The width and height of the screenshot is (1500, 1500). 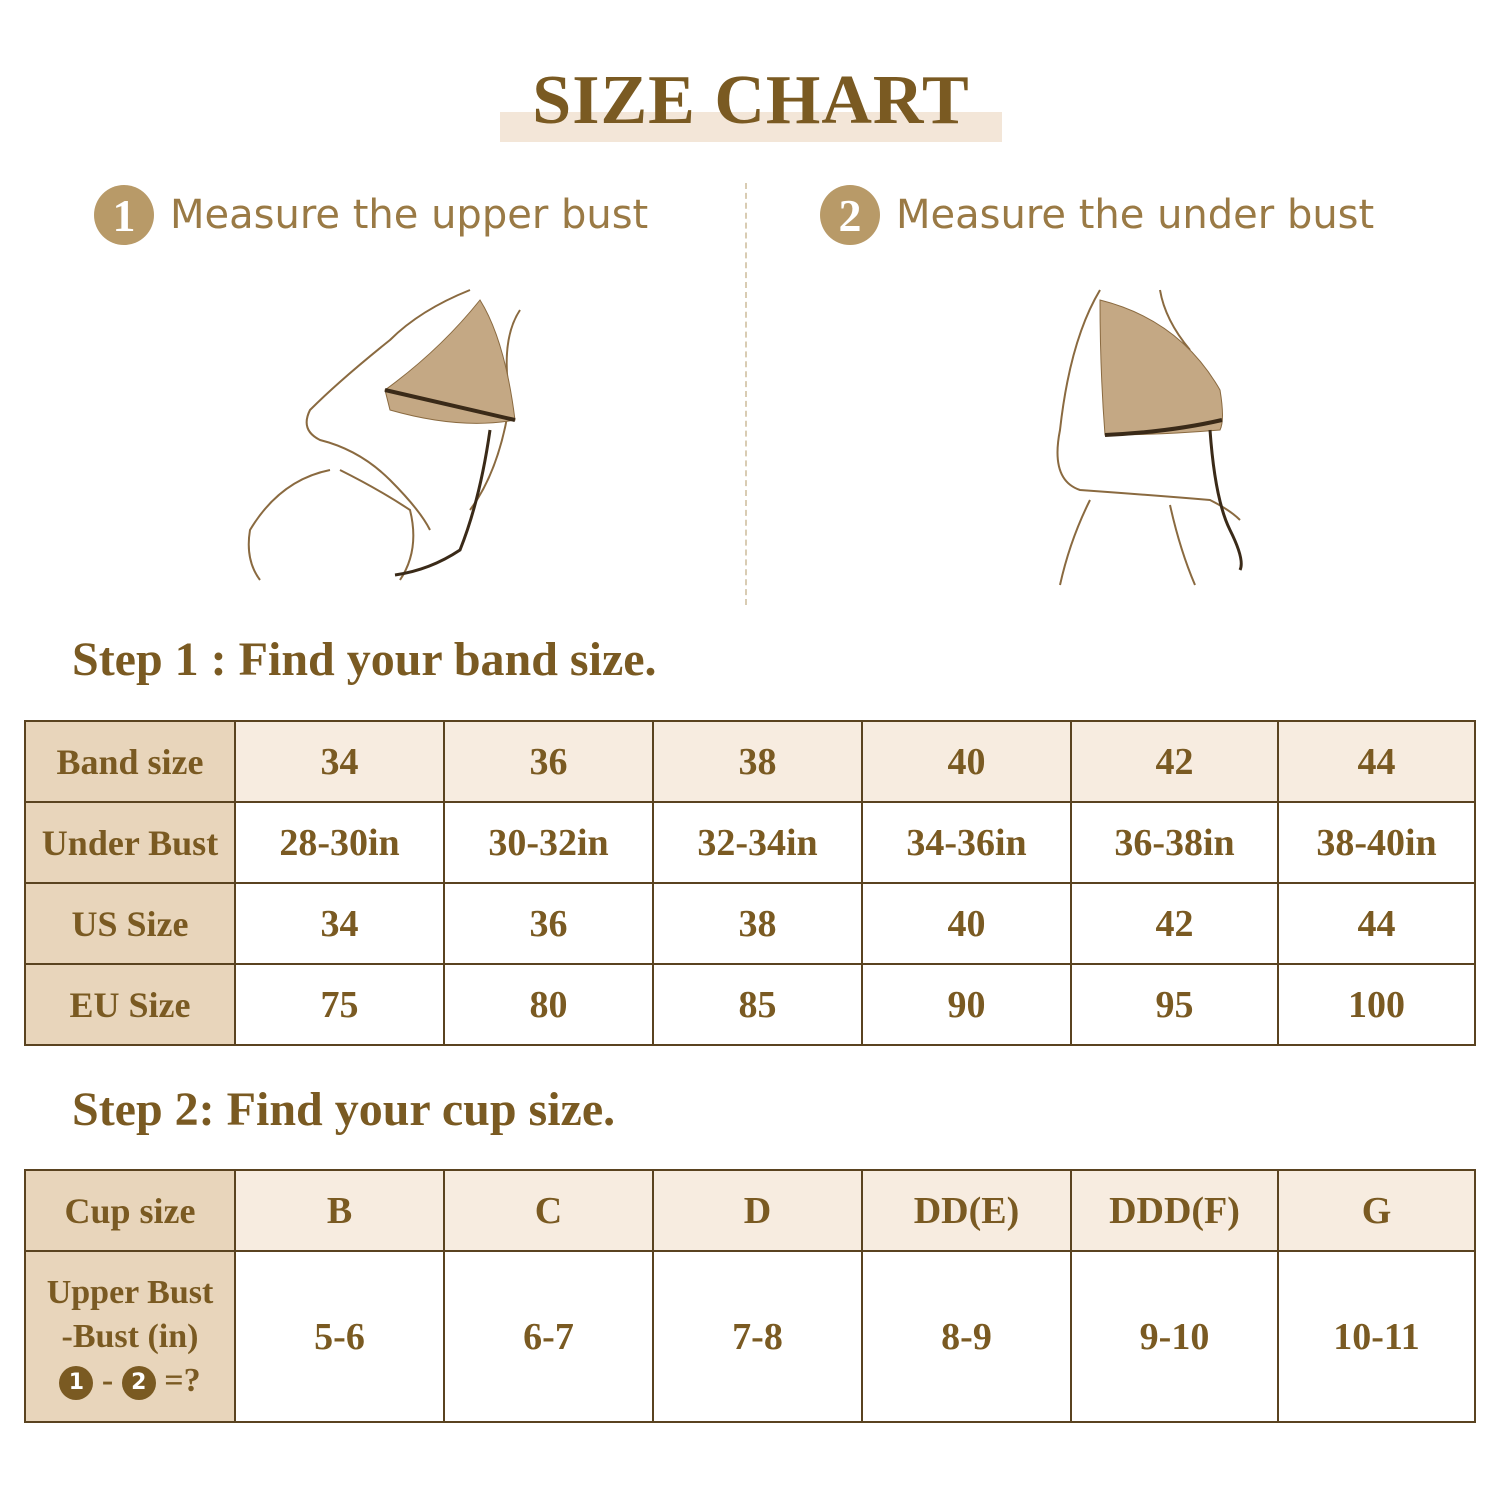 What do you see at coordinates (966, 1004) in the screenshot?
I see `cell: 90` at bounding box center [966, 1004].